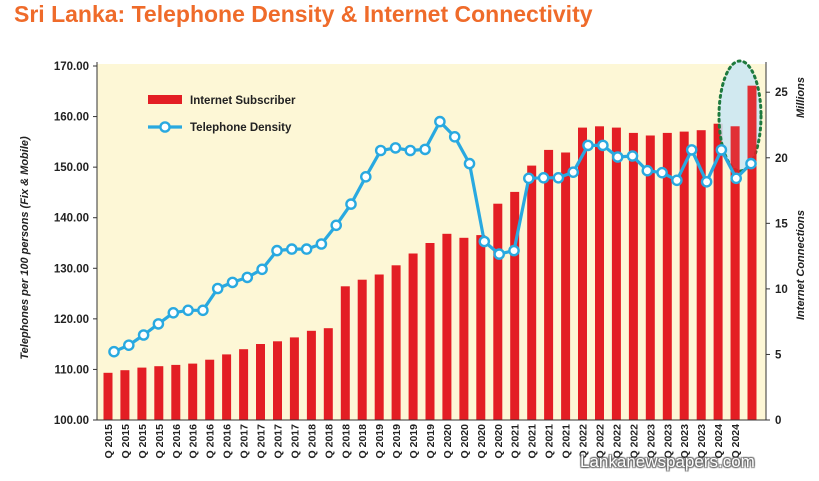 Image resolution: width=819 pixels, height=481 pixels. What do you see at coordinates (71, 219) in the screenshot?
I see `y-left-tick-label: 140.00` at bounding box center [71, 219].